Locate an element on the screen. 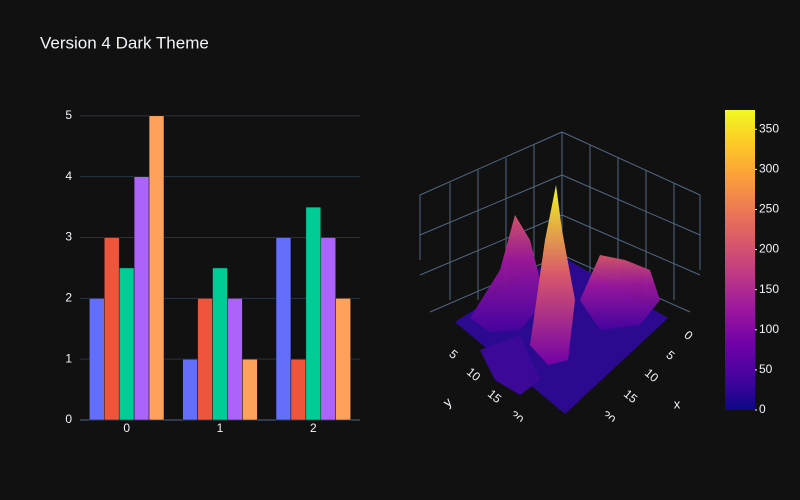 The image size is (800, 500). x-tick-label: 1 is located at coordinates (220, 428).